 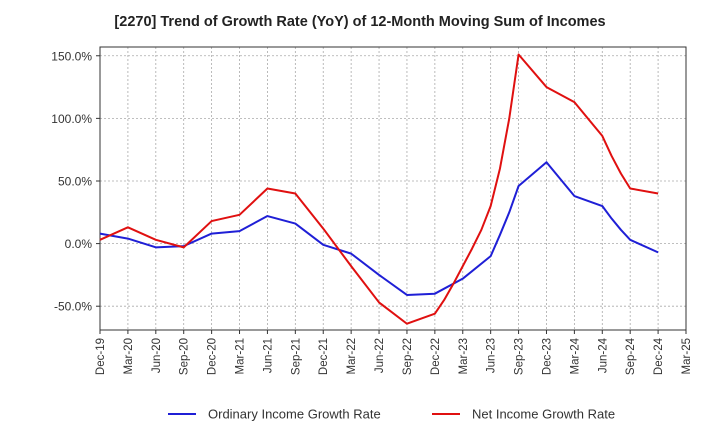 I want to click on x-tick-label: Sep-20, so click(x=185, y=356).